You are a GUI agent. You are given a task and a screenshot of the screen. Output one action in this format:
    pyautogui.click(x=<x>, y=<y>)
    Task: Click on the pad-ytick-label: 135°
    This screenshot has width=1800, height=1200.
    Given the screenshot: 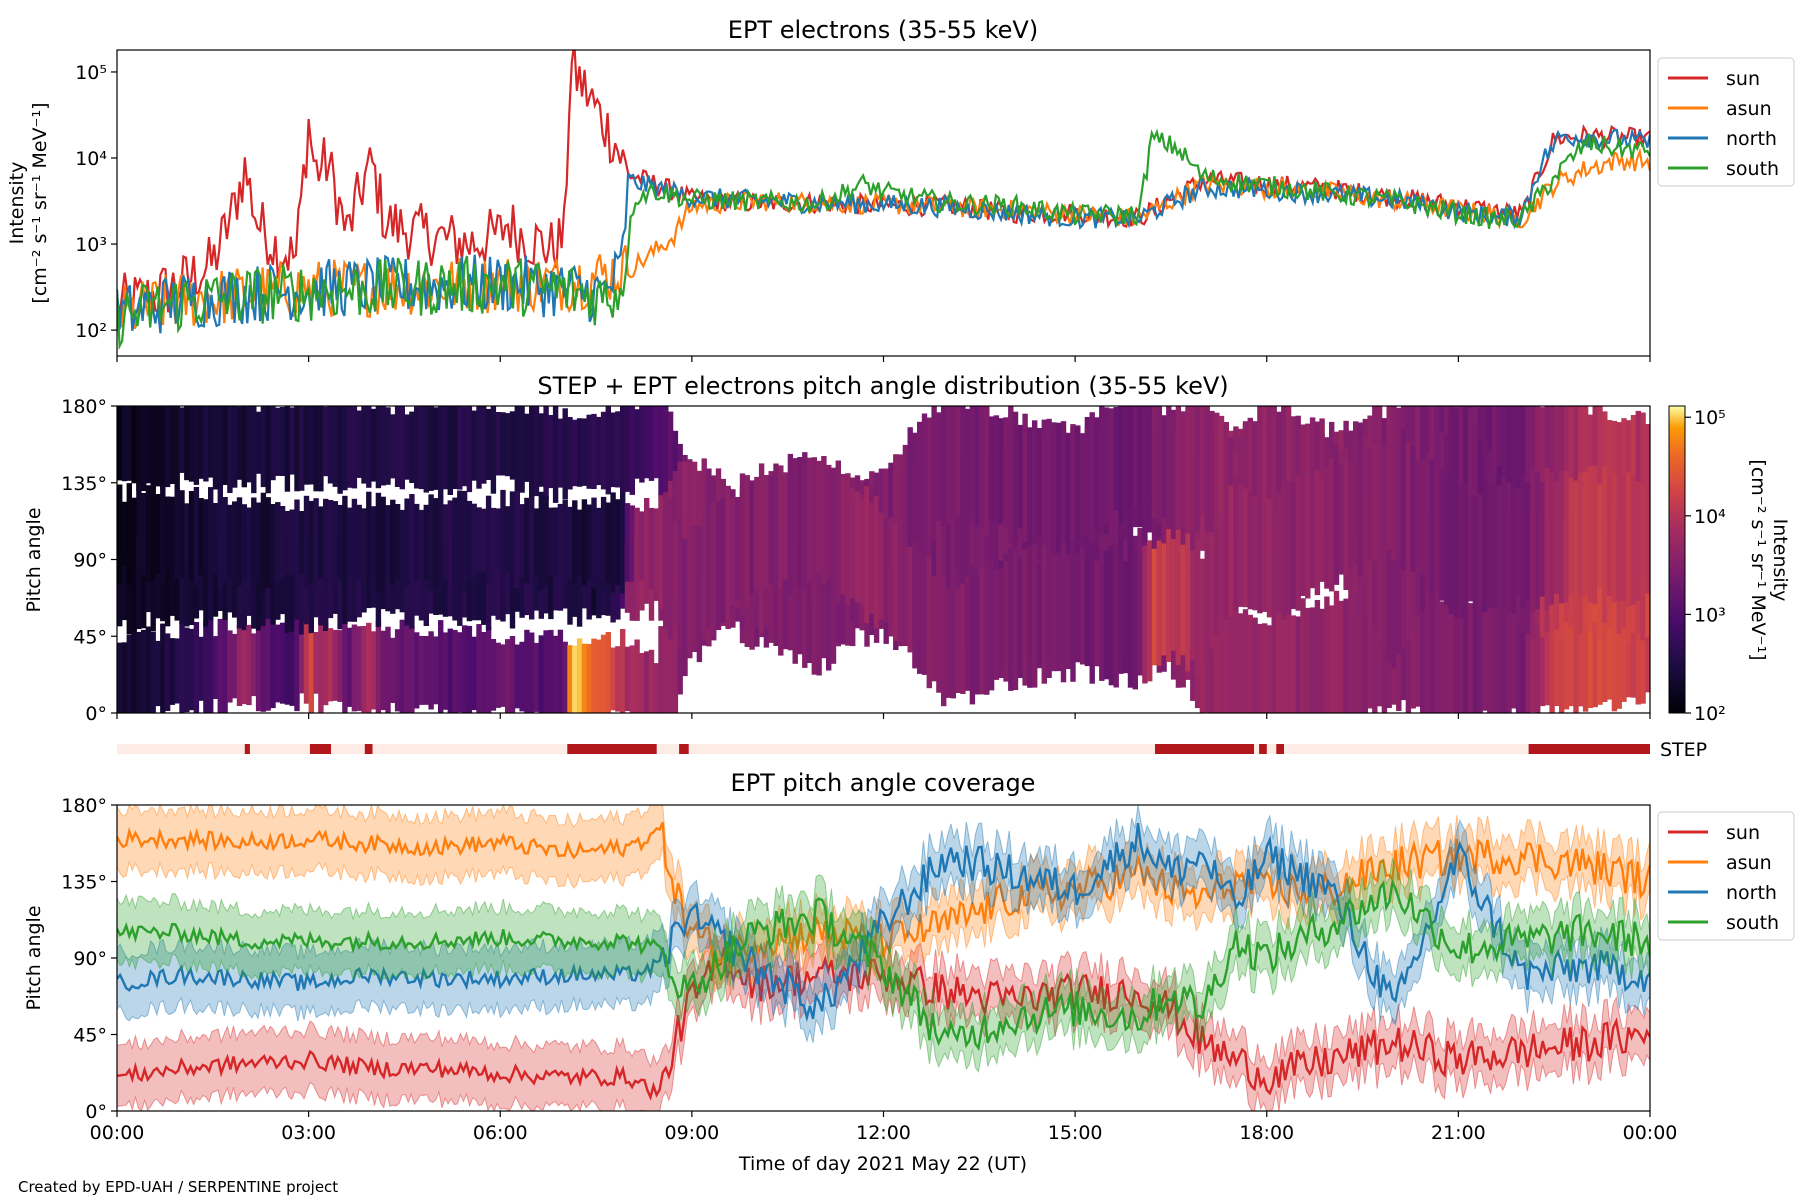 What is the action you would take?
    pyautogui.click(x=84, y=484)
    